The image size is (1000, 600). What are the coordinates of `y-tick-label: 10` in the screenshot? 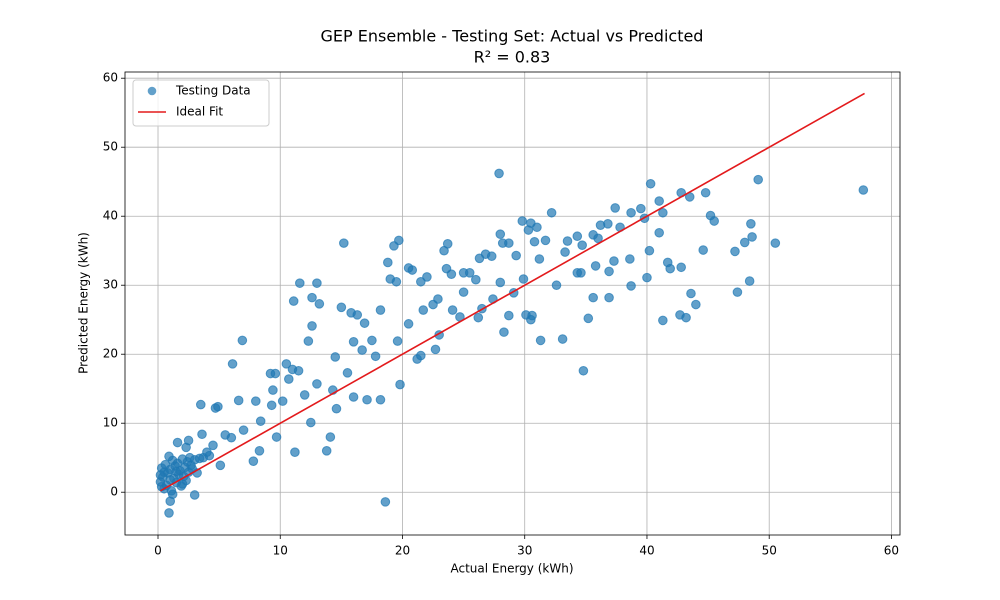 It's located at (110, 423).